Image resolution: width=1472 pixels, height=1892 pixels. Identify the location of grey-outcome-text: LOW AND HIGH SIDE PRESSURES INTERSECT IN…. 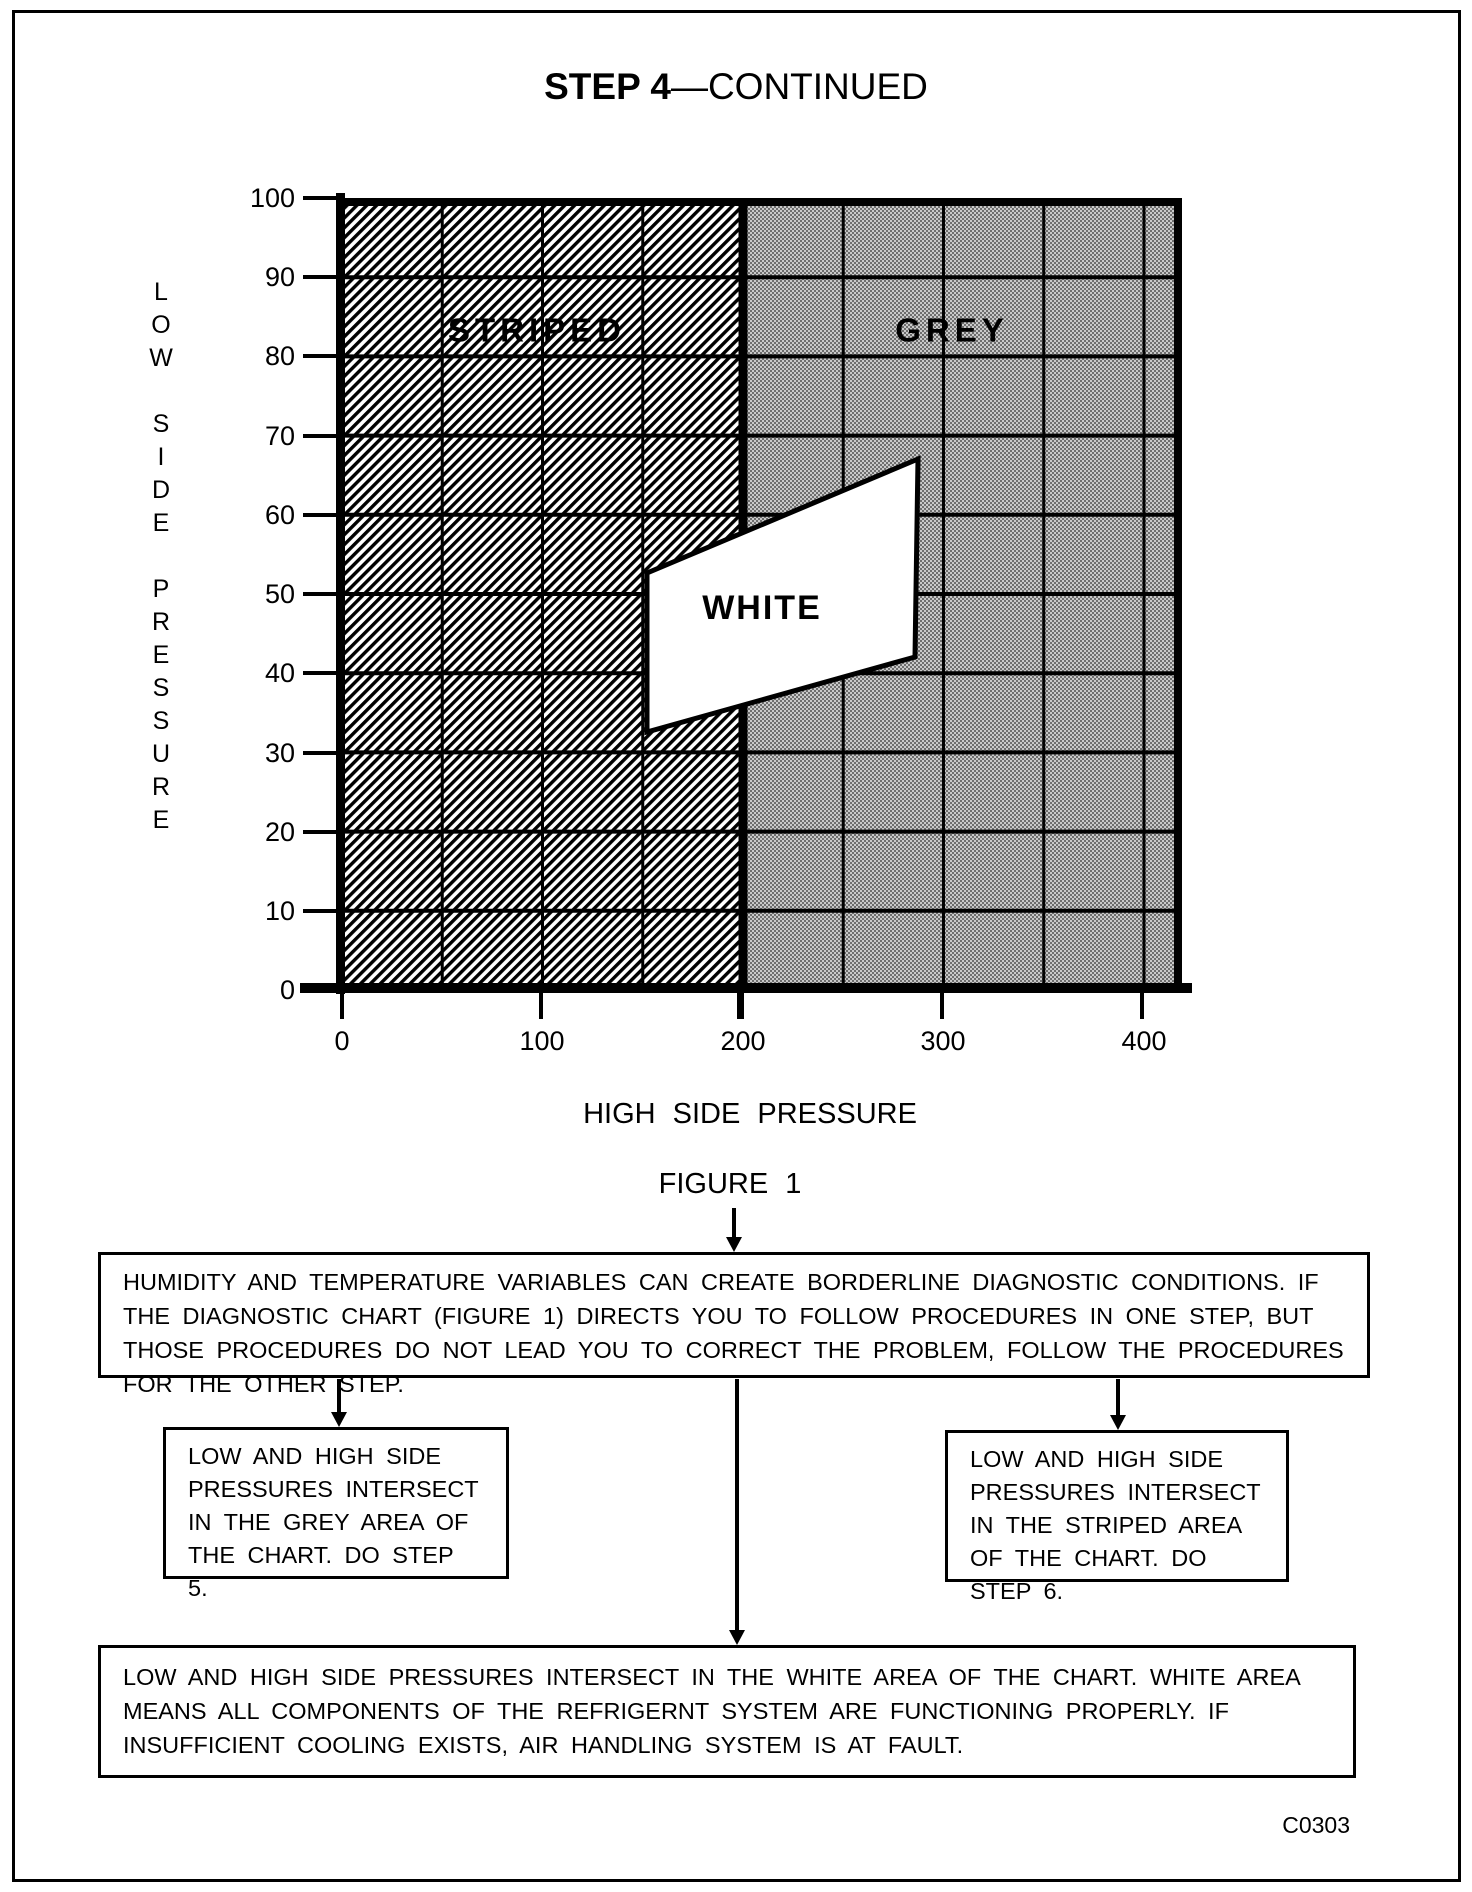
(333, 1522).